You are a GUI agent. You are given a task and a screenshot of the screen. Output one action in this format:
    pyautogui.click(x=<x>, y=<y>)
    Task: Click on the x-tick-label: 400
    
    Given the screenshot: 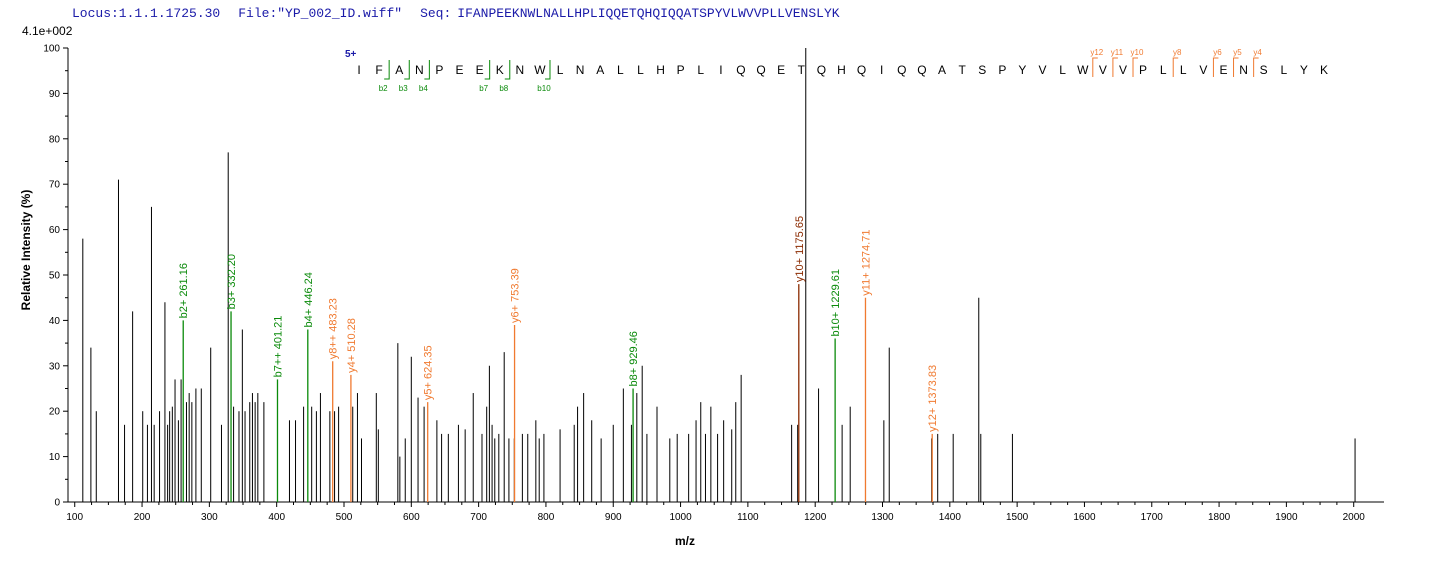 What is the action you would take?
    pyautogui.click(x=276, y=517)
    